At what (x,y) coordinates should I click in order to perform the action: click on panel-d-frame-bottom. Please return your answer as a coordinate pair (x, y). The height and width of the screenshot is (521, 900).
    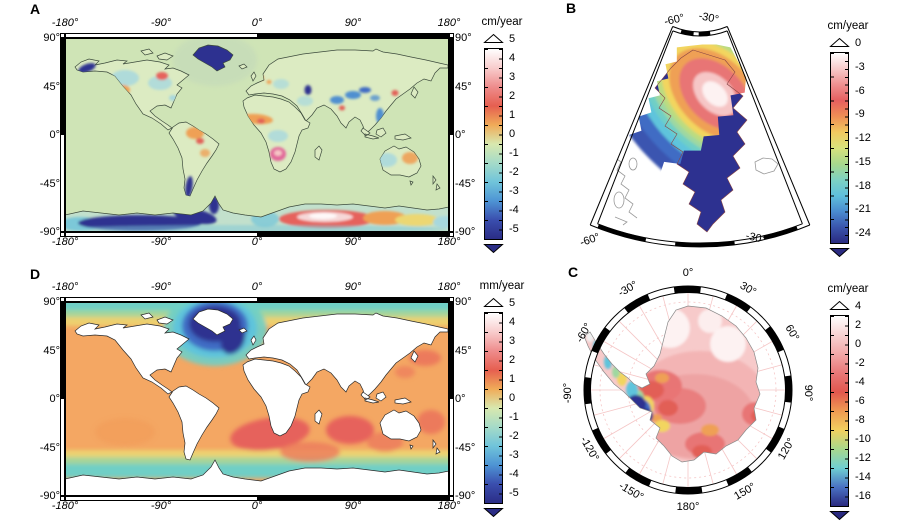
    Looking at the image, I should click on (257, 498).